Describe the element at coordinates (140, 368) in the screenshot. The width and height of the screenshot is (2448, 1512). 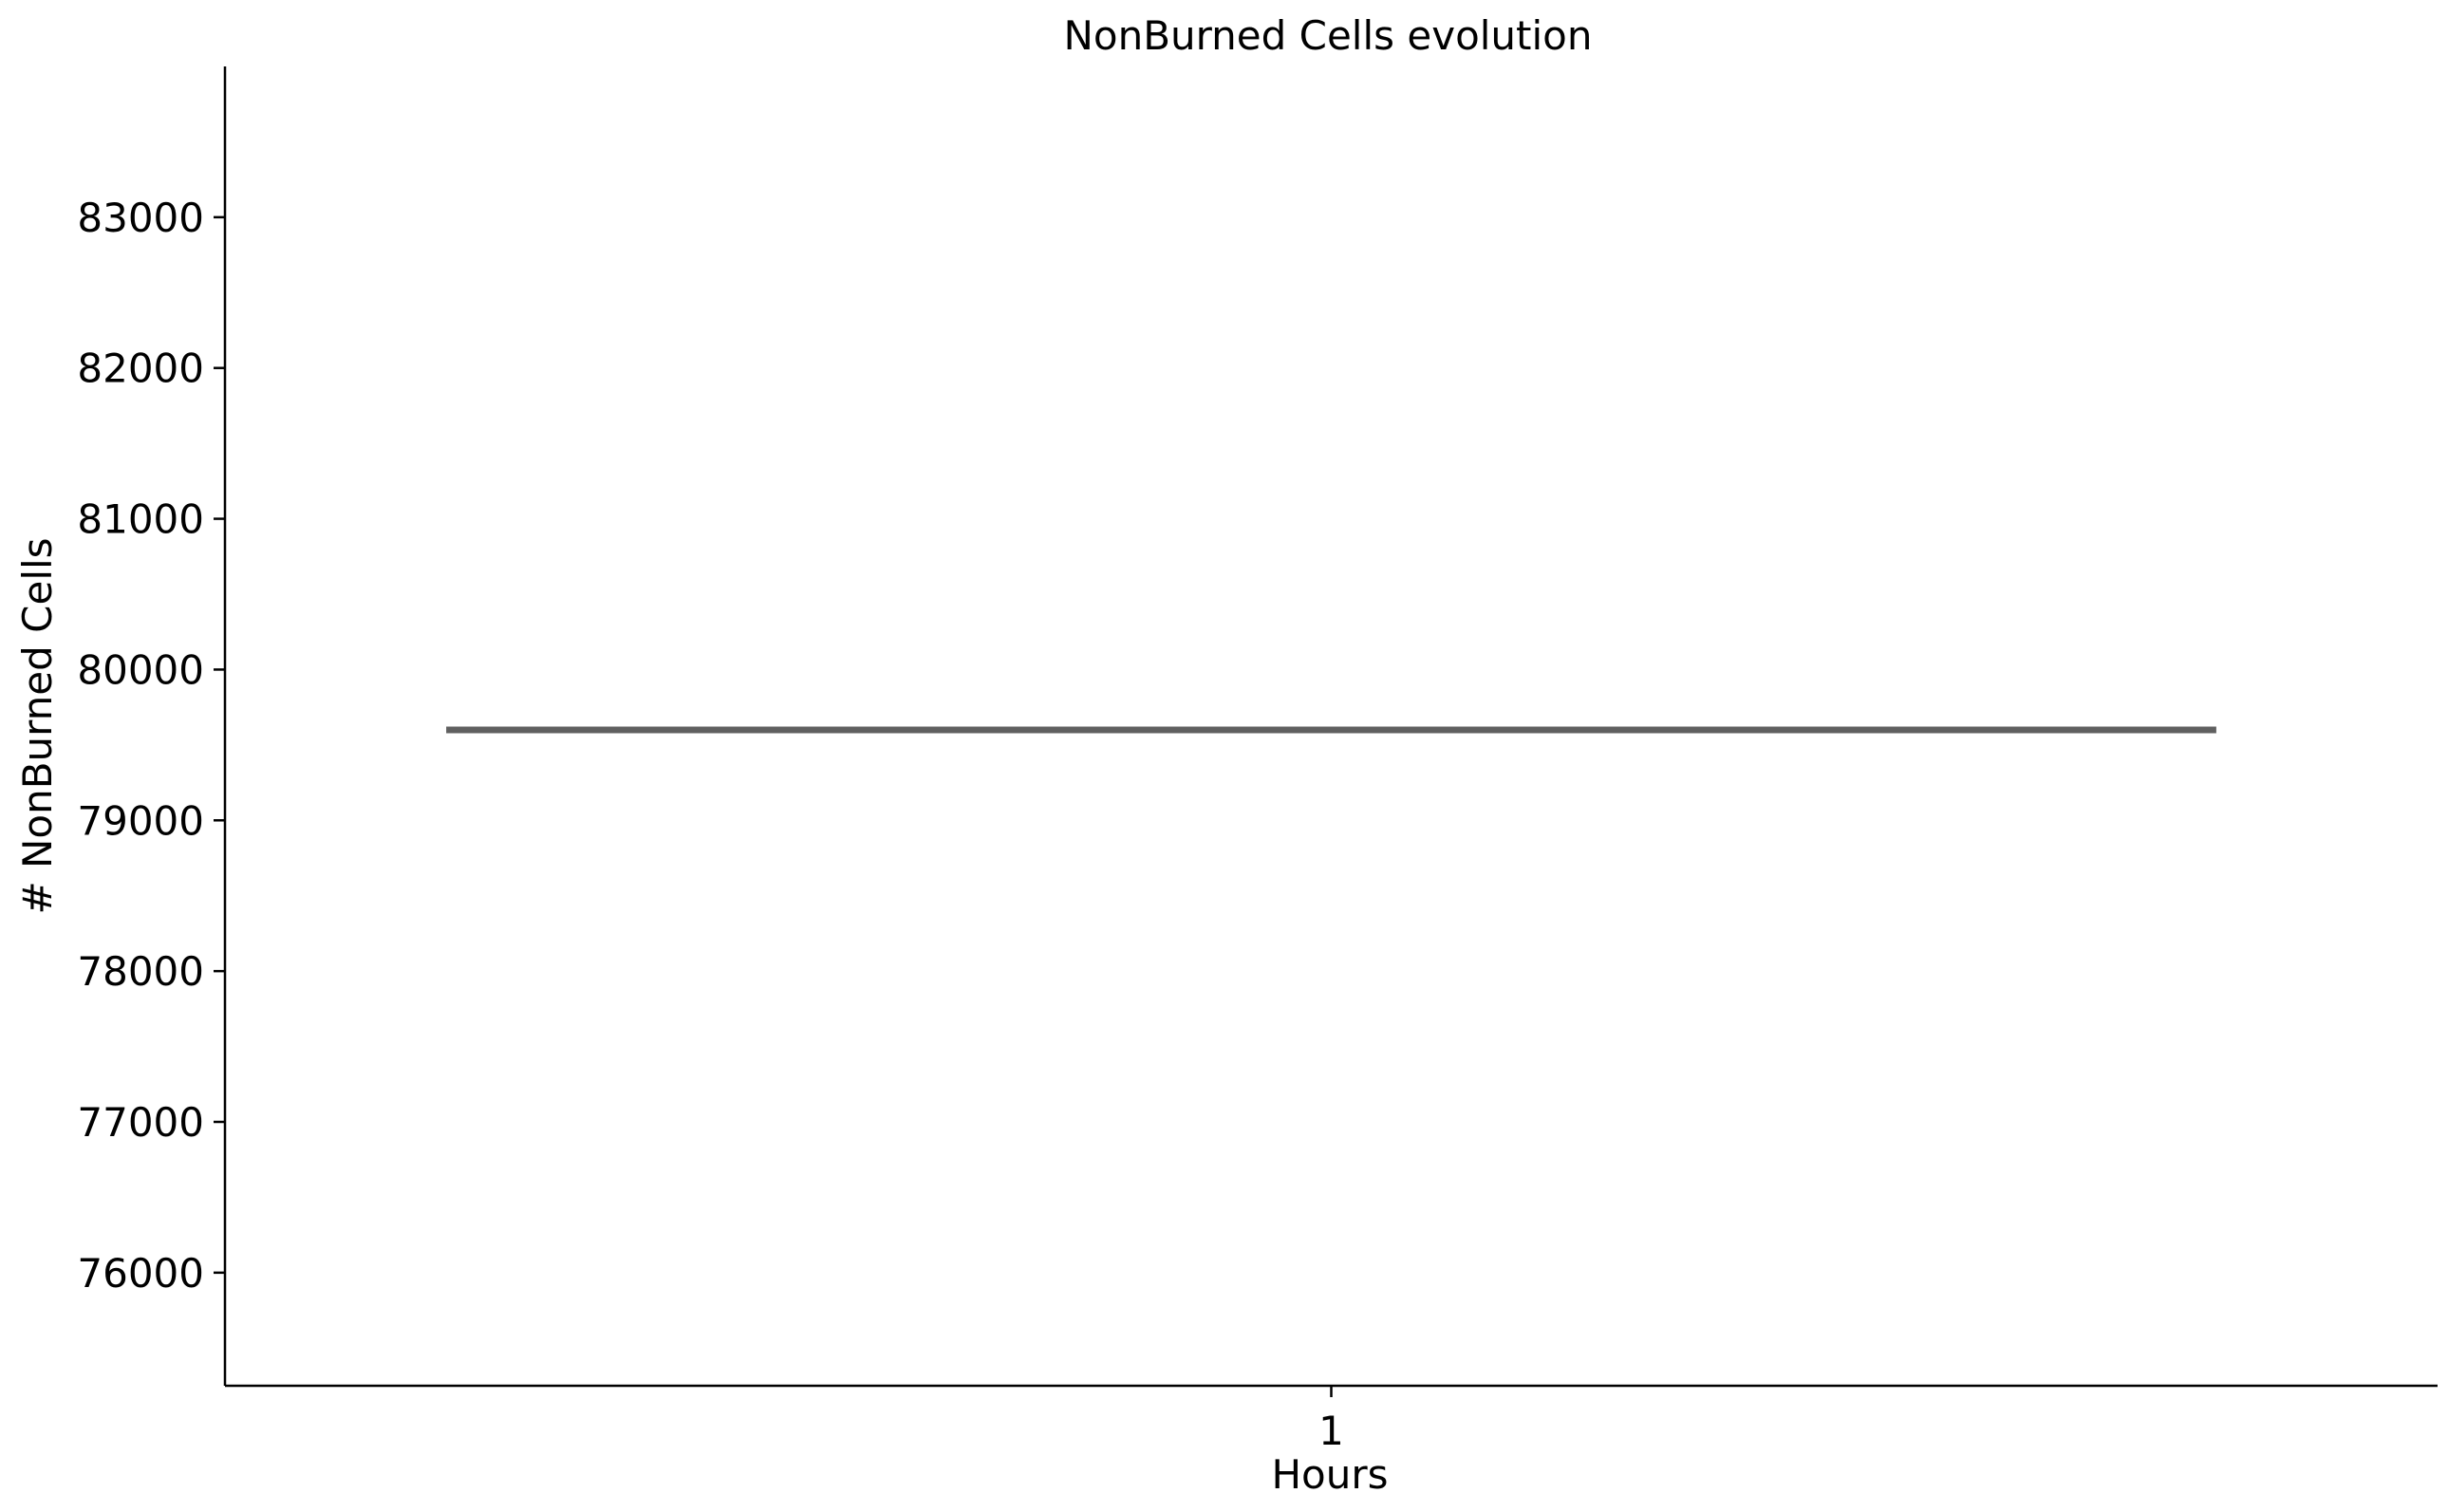
I see `y-tick-label: 82000` at that location.